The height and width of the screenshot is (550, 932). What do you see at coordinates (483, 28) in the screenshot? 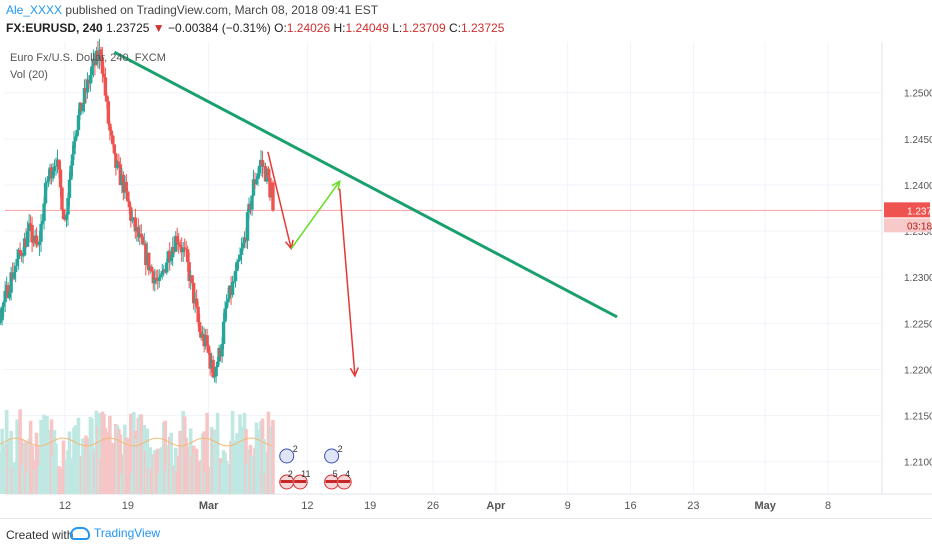
I see `close-value: 1.23725` at bounding box center [483, 28].